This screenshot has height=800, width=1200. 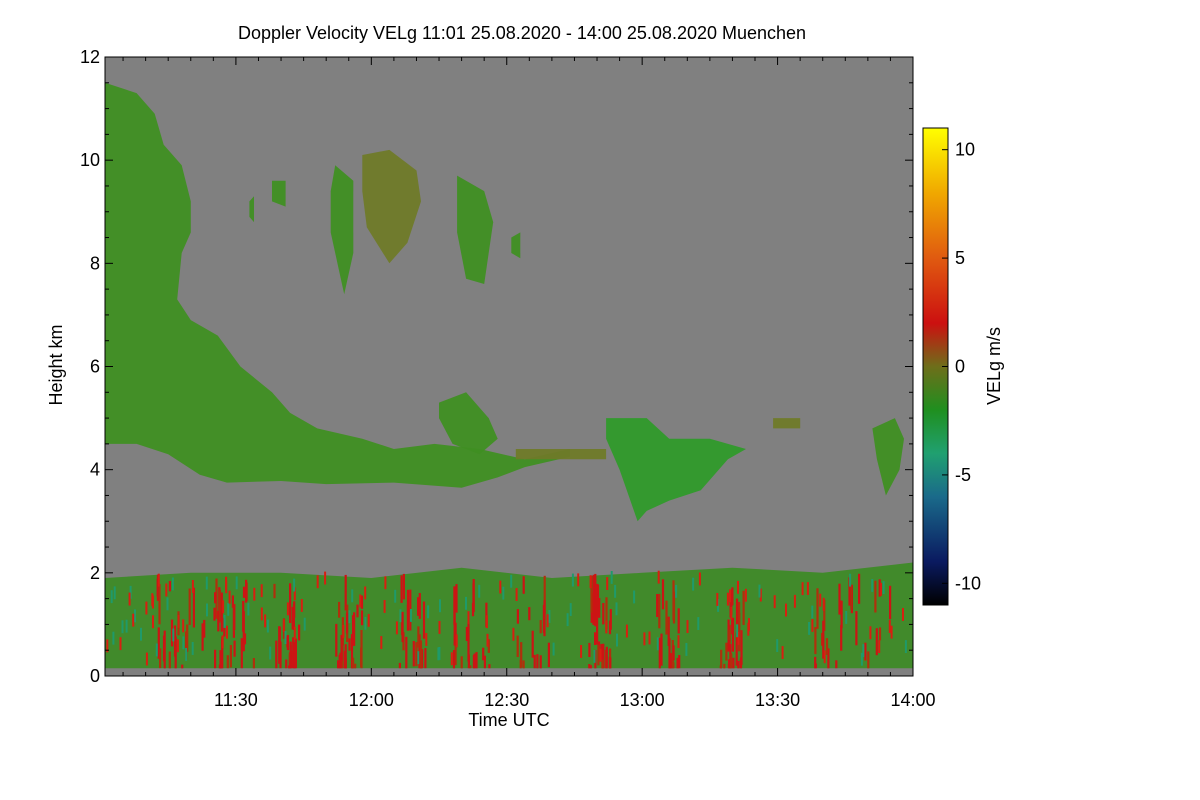 What do you see at coordinates (95, 573) in the screenshot?
I see `y-tick-label: 2` at bounding box center [95, 573].